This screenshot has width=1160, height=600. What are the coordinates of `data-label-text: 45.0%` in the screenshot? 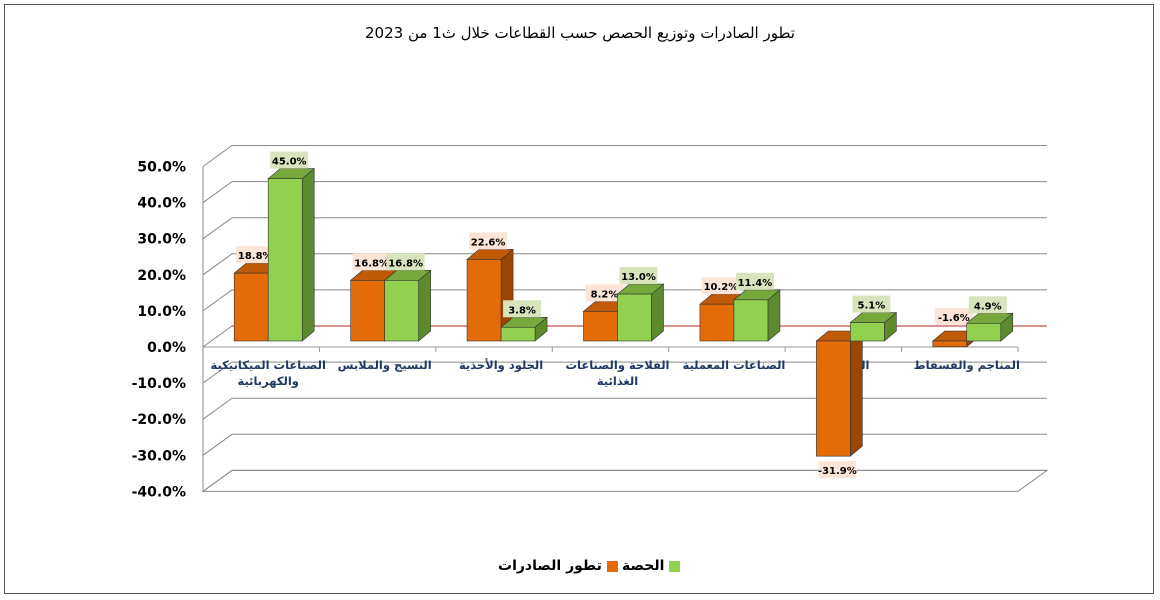 It's located at (289, 162).